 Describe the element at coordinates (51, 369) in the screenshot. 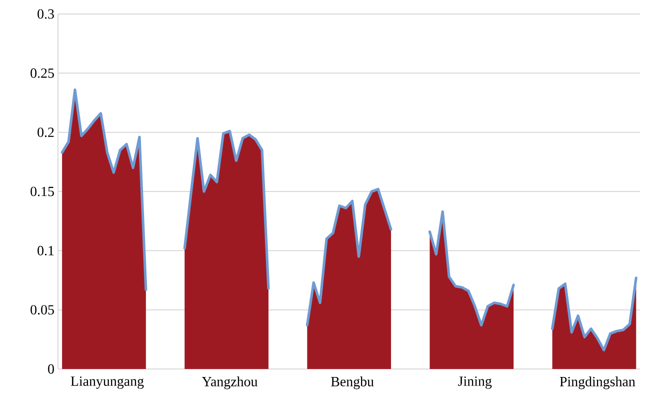

I see `y-tick-label: 0` at that location.